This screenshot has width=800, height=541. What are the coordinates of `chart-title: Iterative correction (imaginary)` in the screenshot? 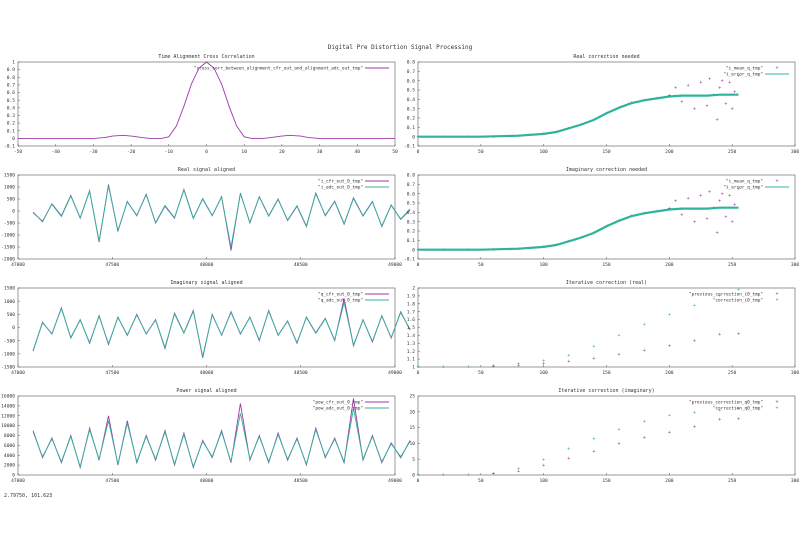 It's located at (606, 391).